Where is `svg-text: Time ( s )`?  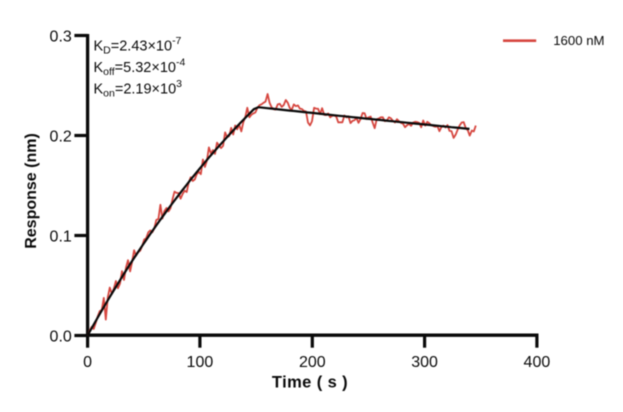 svg-text: Time ( s ) is located at coordinates (310, 382).